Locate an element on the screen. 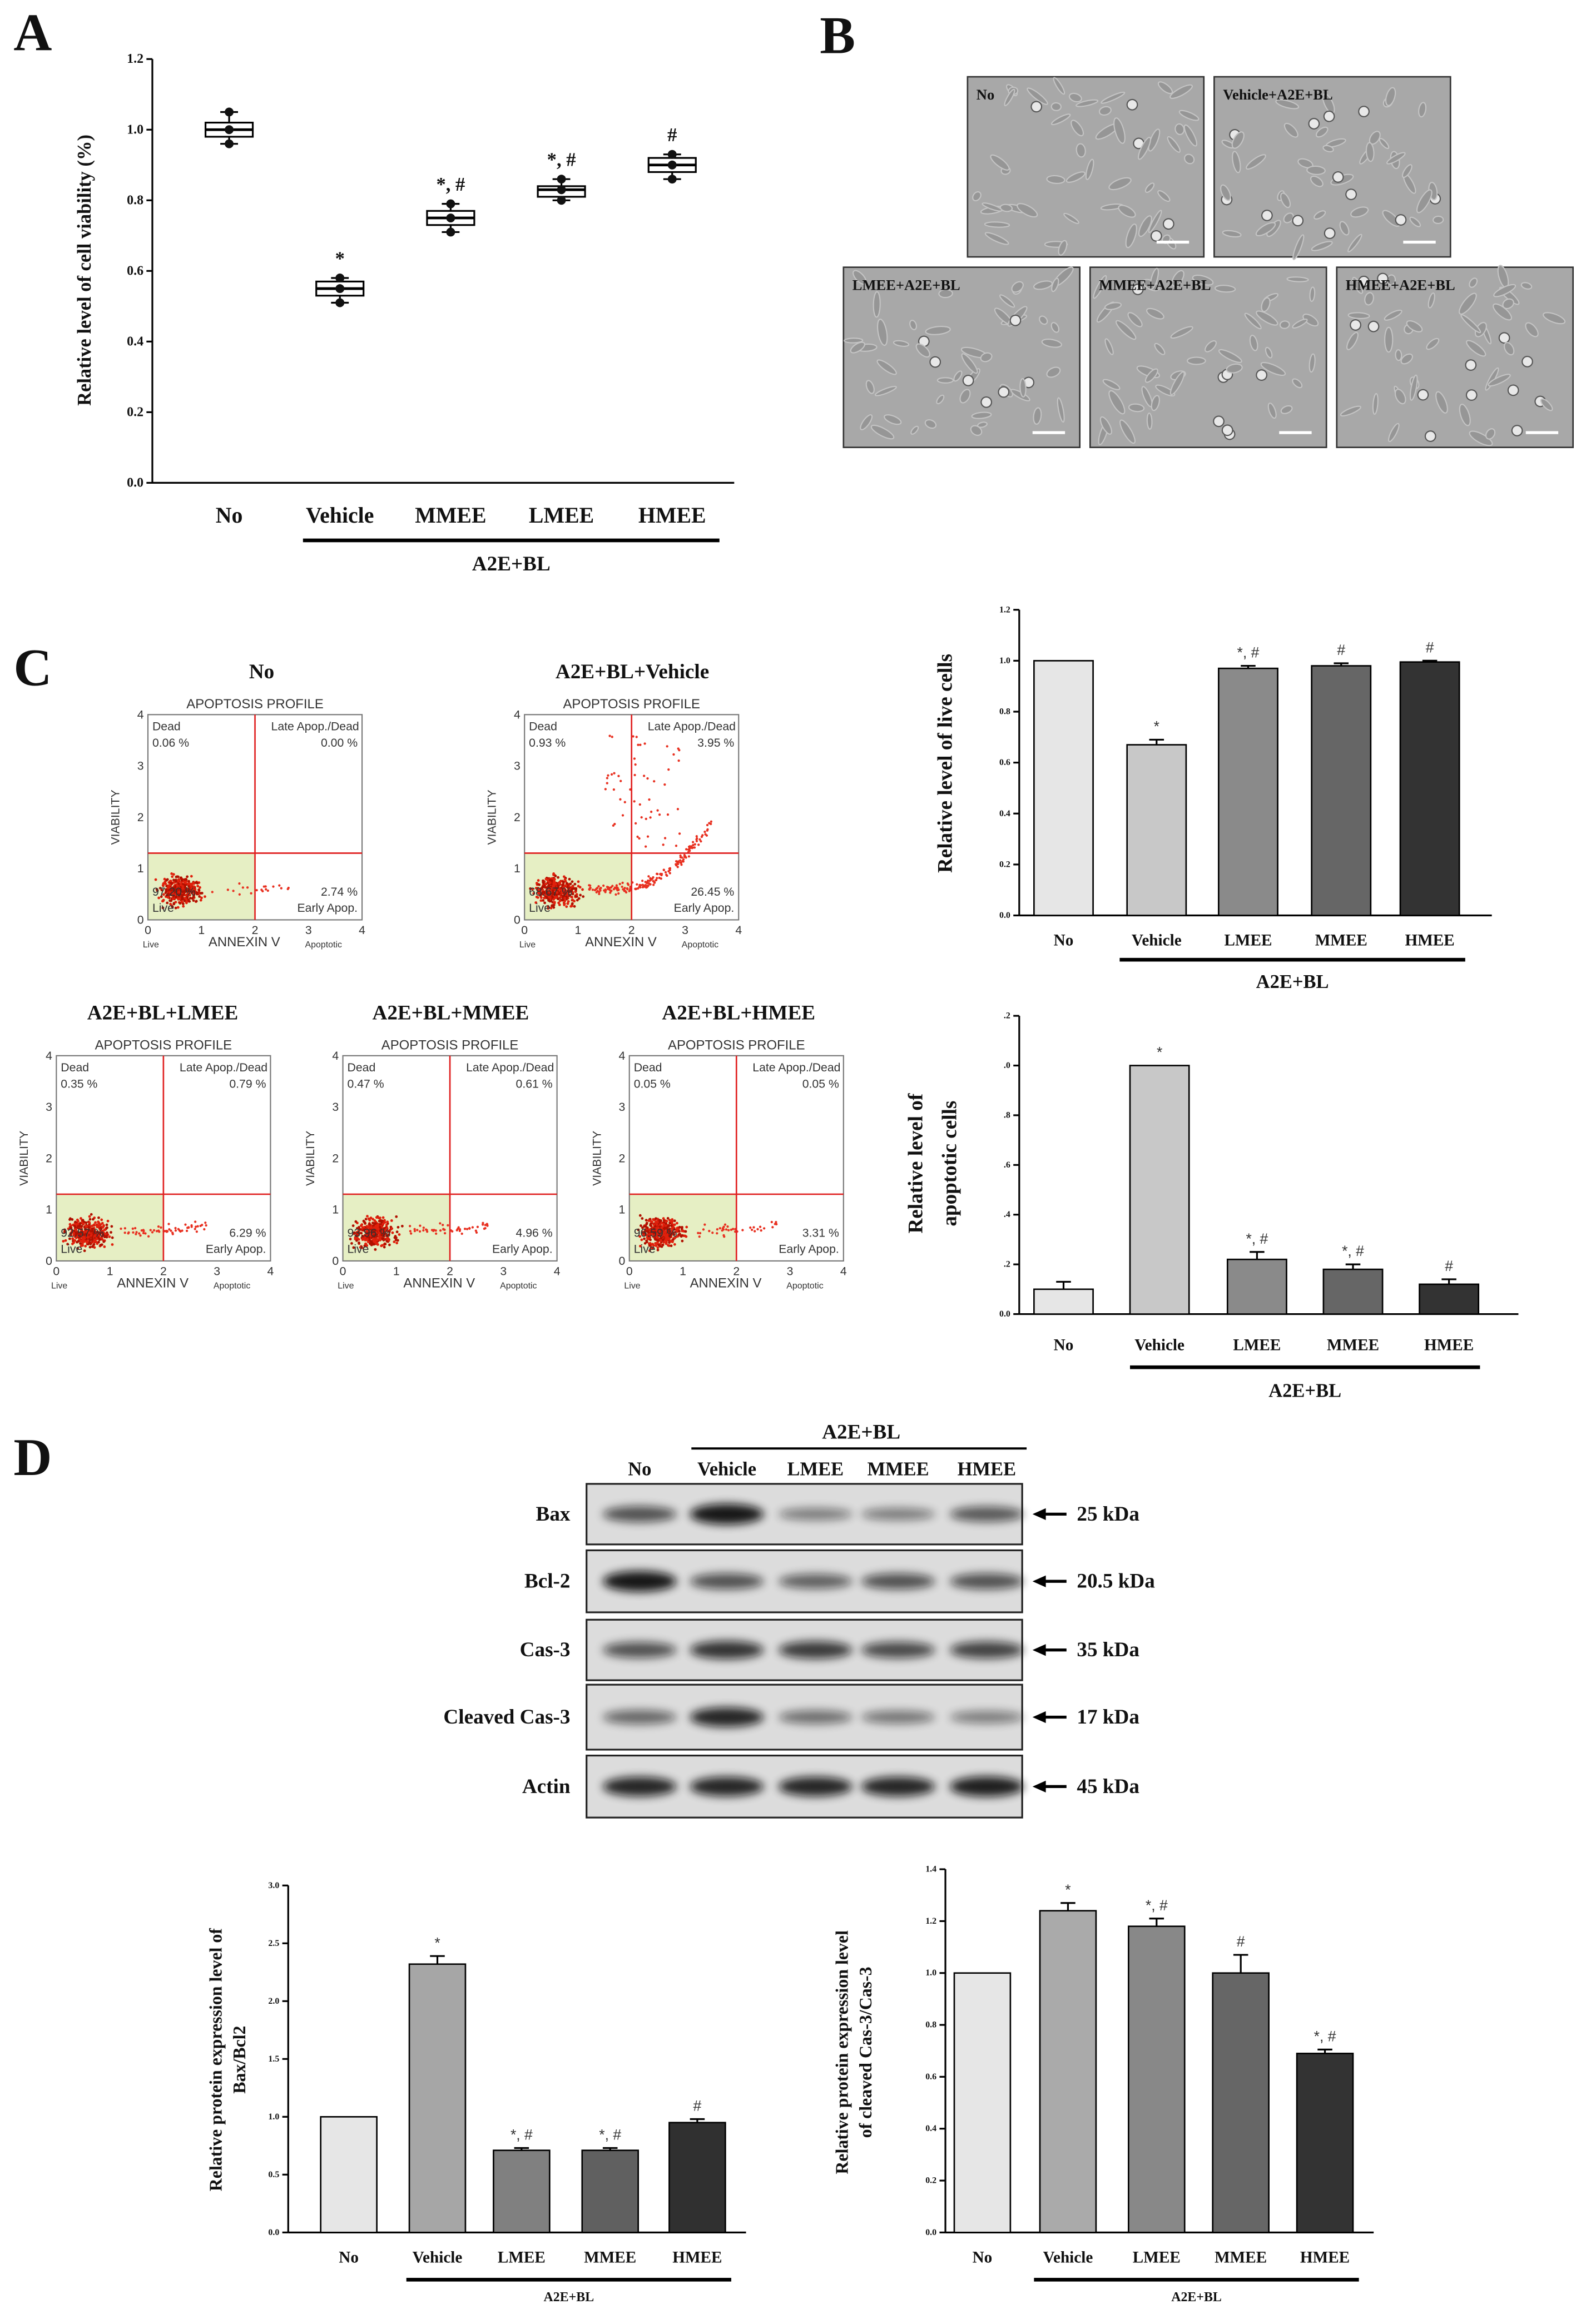 Image resolution: width=1591 pixels, height=2324 pixels. quadrant-text: 0.93 % is located at coordinates (547, 742).